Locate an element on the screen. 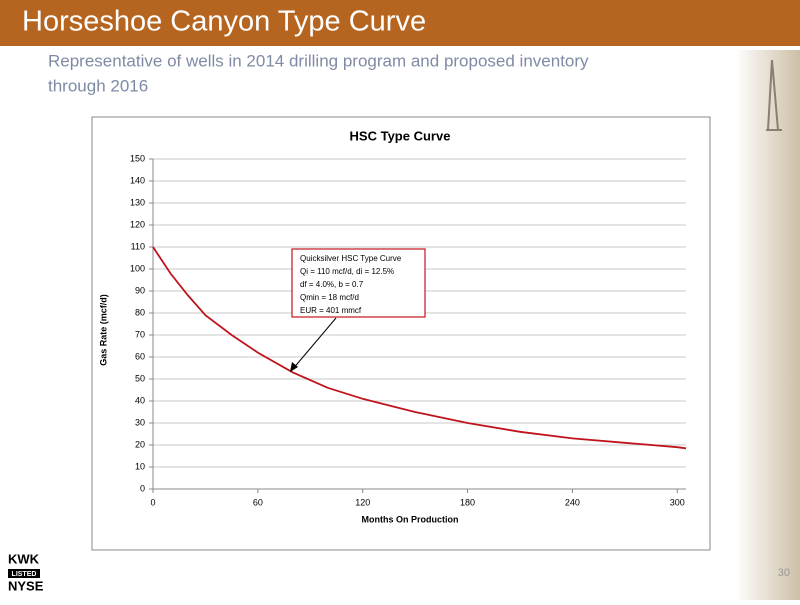  y-tick-label: 40 is located at coordinates (140, 400).